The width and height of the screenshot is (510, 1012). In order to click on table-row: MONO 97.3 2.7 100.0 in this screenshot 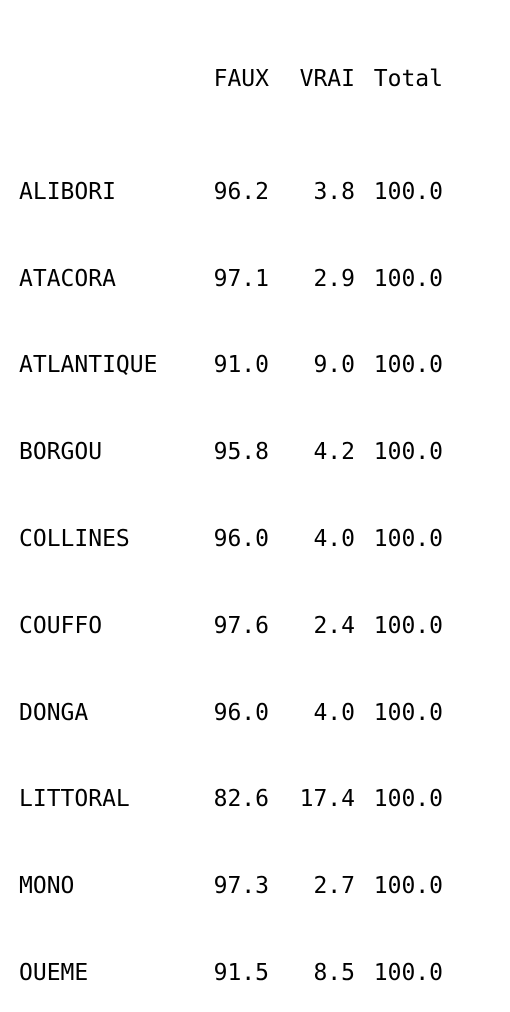, I will do `click(231, 886)`.